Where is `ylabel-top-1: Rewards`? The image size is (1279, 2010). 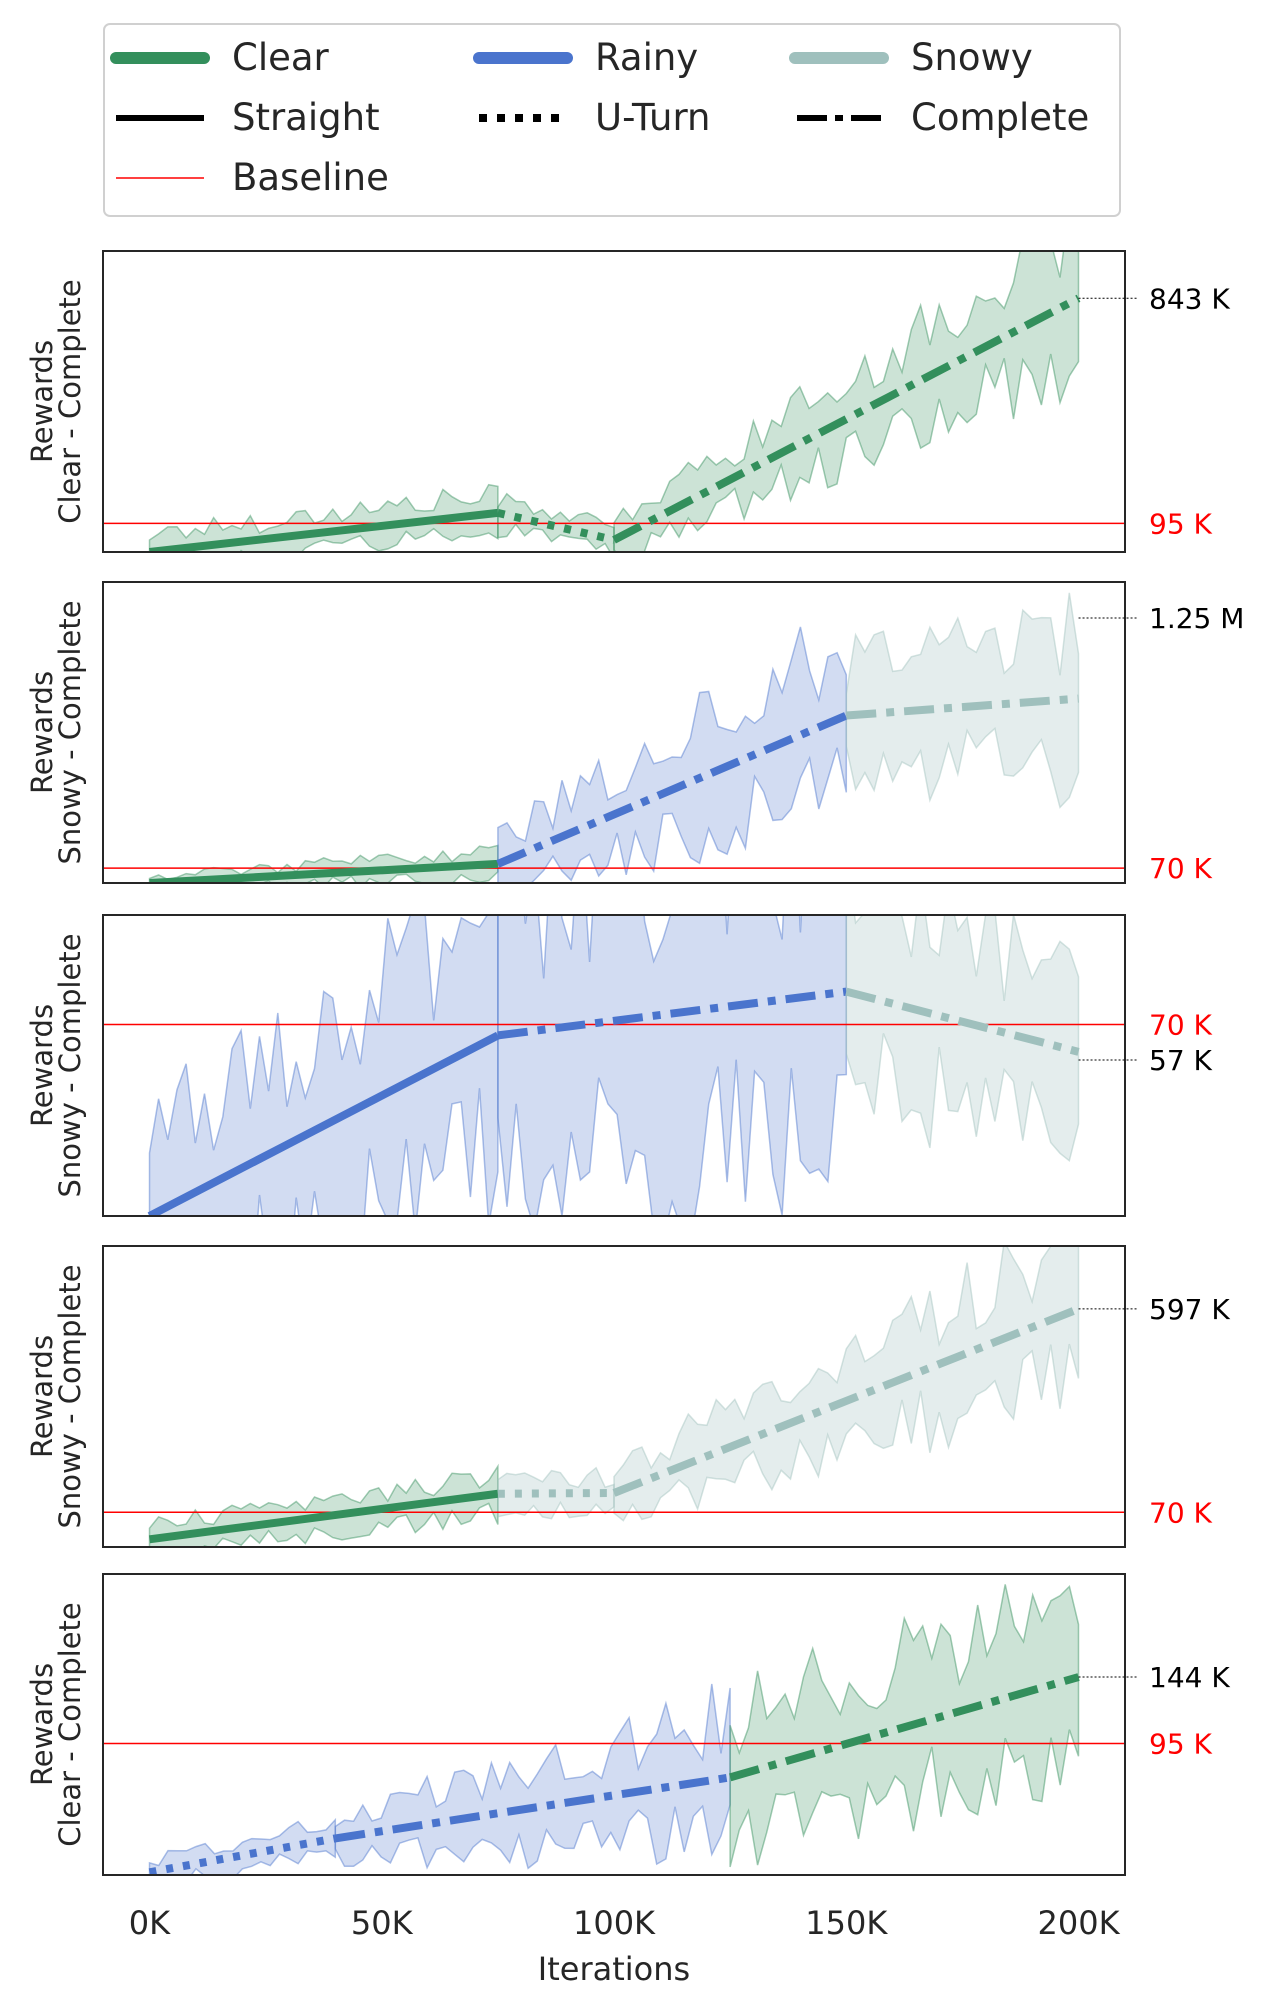 ylabel-top-1: Rewards is located at coordinates (42, 401).